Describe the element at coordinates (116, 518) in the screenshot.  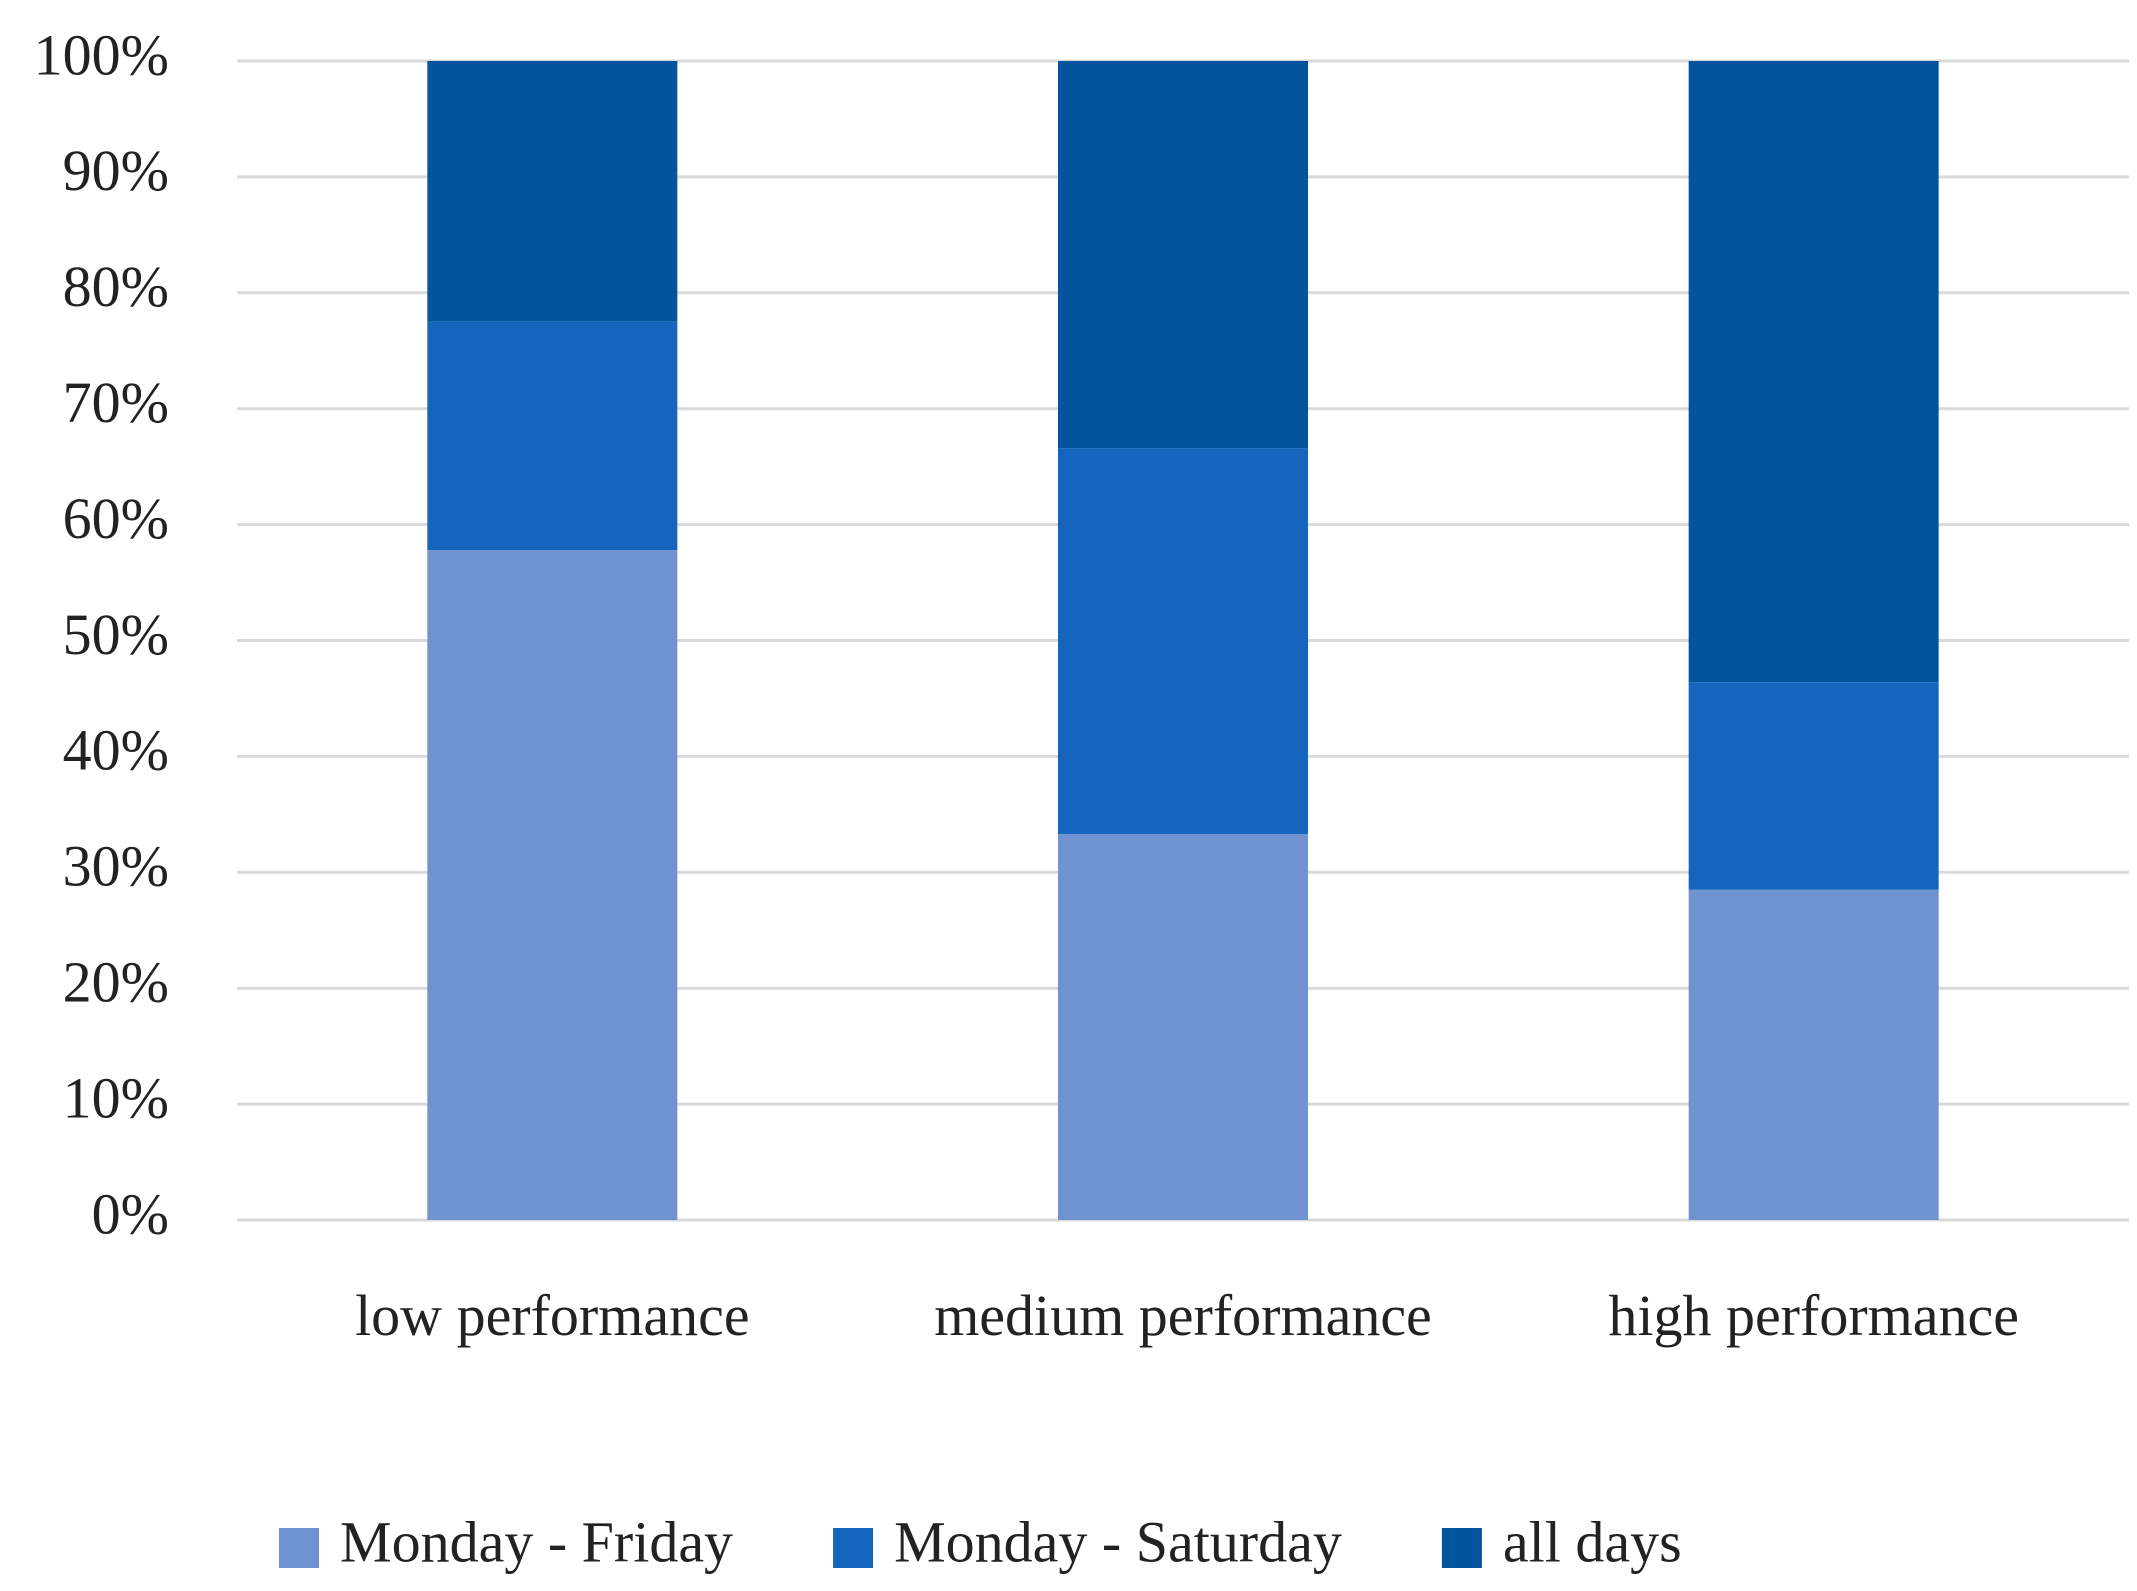
I see `y-tick-label: 60%` at that location.